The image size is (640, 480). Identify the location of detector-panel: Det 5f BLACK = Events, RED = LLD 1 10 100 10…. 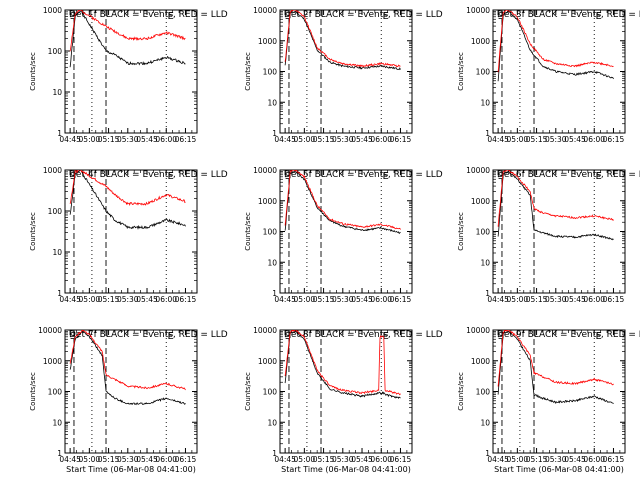
(343, 235).